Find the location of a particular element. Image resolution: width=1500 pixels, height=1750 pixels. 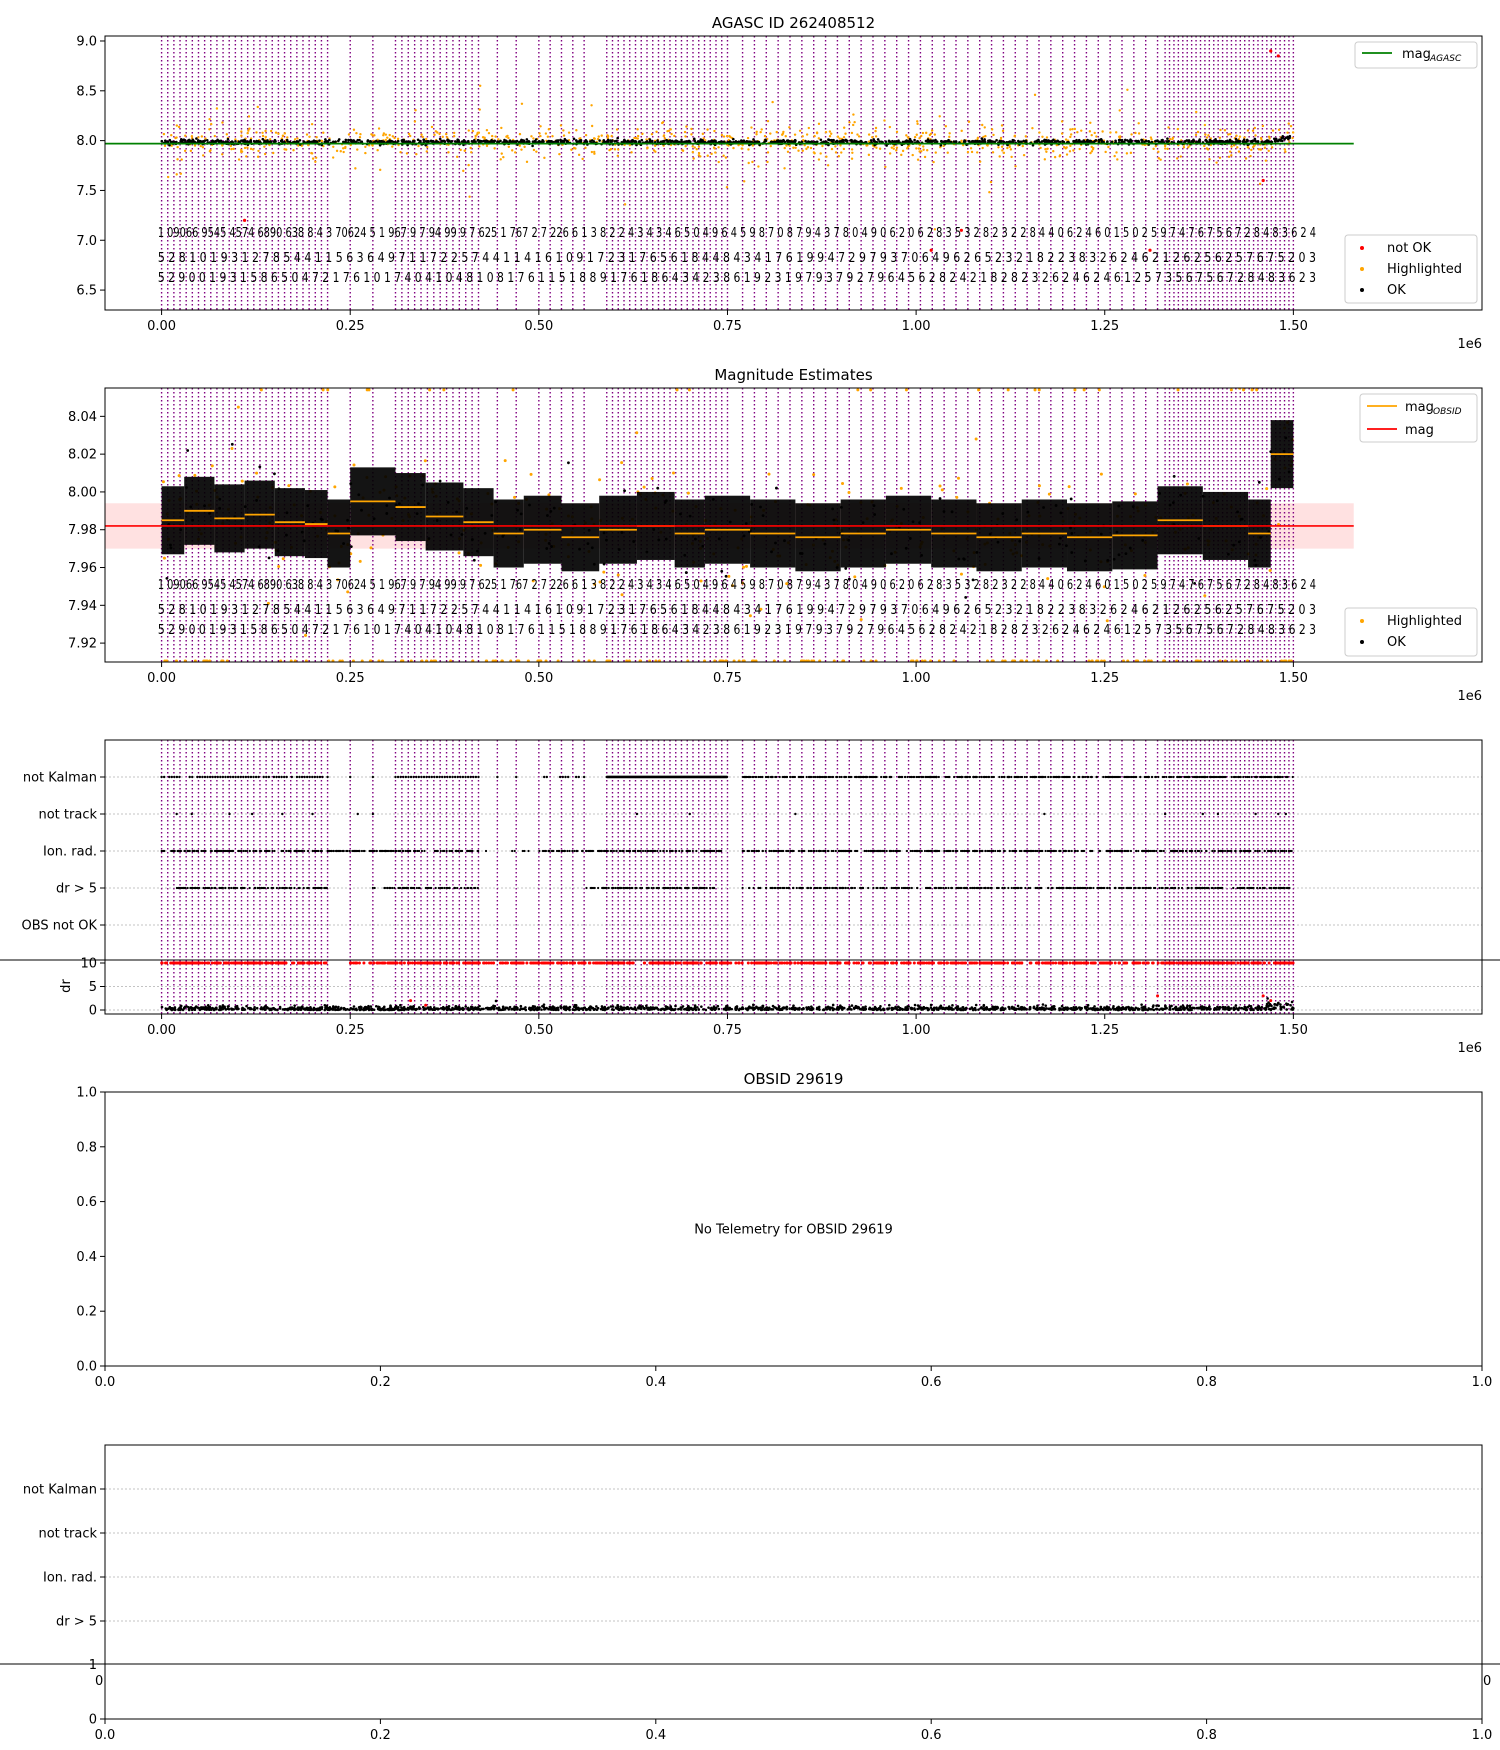

p1-x-offset-label: 1e6 is located at coordinates (1469, 344).